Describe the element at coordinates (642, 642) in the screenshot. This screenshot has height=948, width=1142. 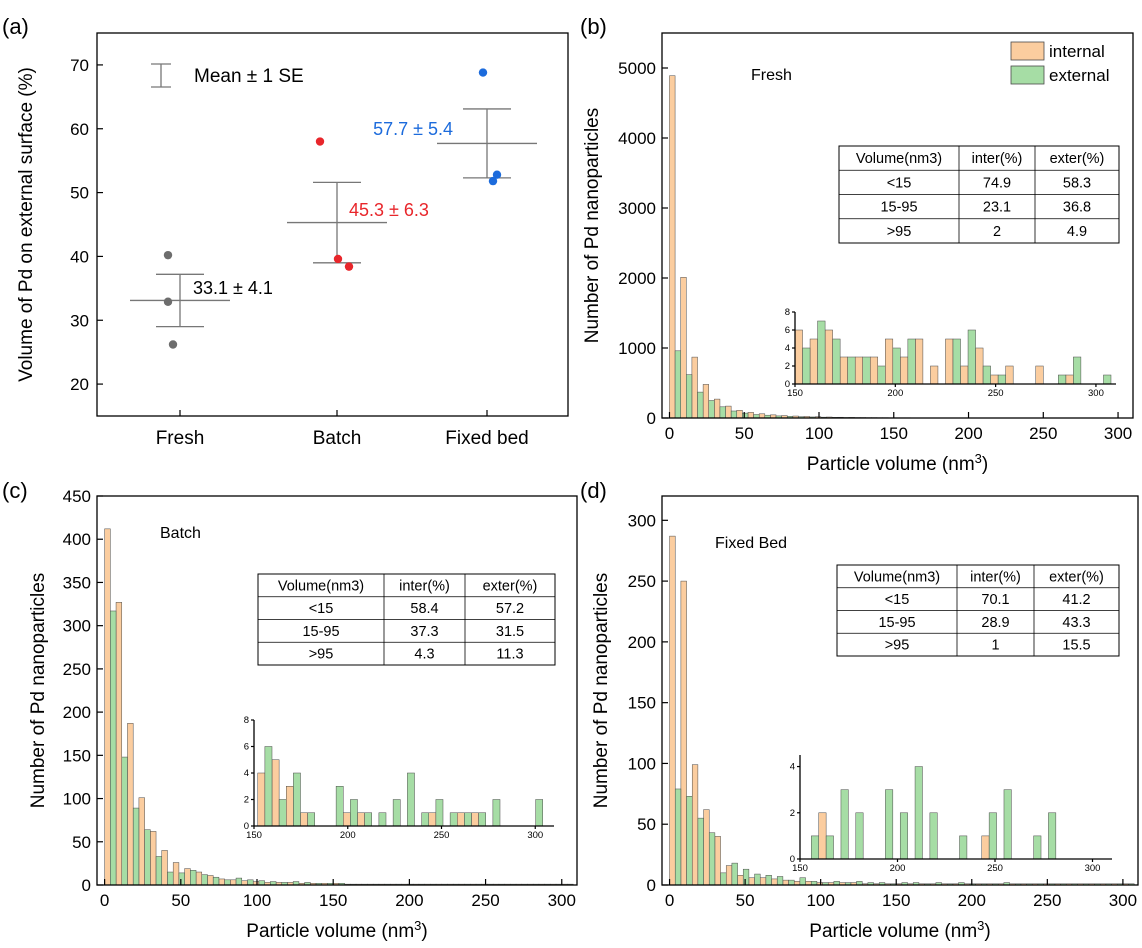
I see `y-tick-label: 200` at that location.